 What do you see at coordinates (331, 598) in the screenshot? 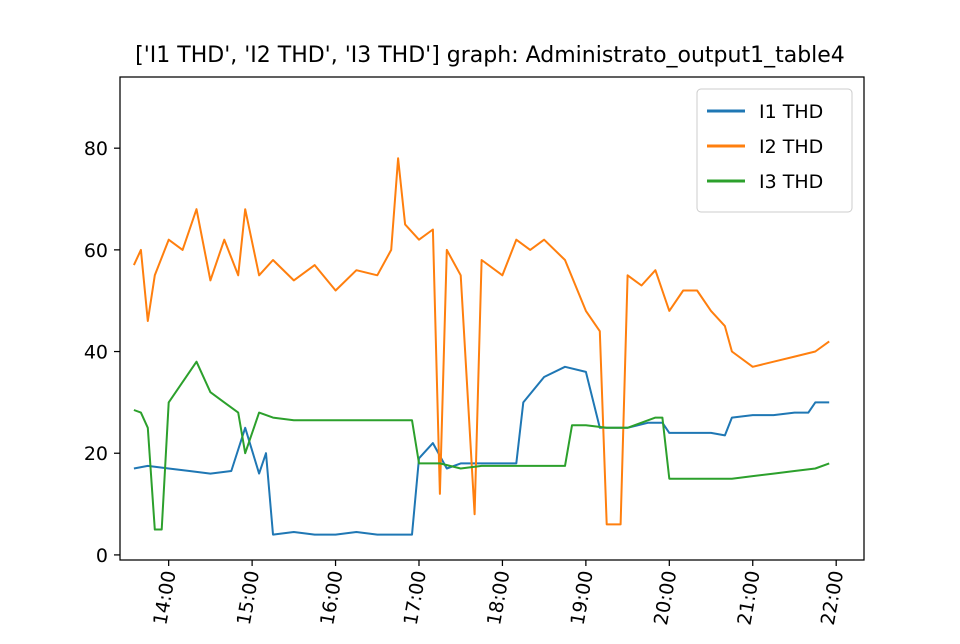
I see `x-tick-label: 16:00` at bounding box center [331, 598].